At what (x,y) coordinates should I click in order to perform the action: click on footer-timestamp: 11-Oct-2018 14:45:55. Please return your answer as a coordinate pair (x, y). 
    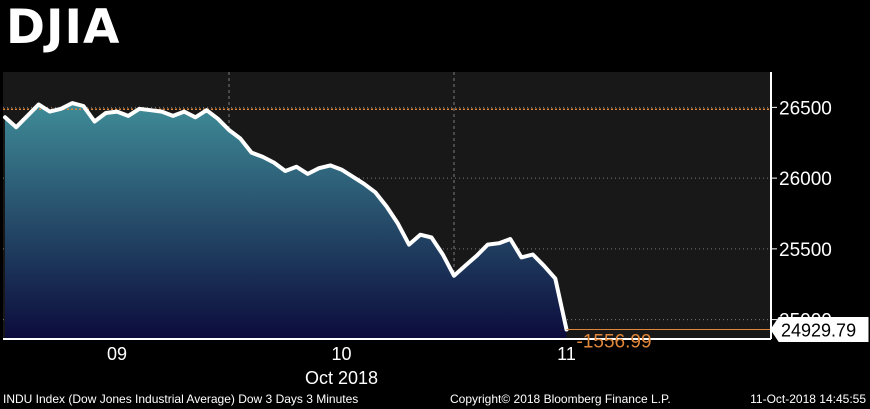
    Looking at the image, I should click on (808, 399).